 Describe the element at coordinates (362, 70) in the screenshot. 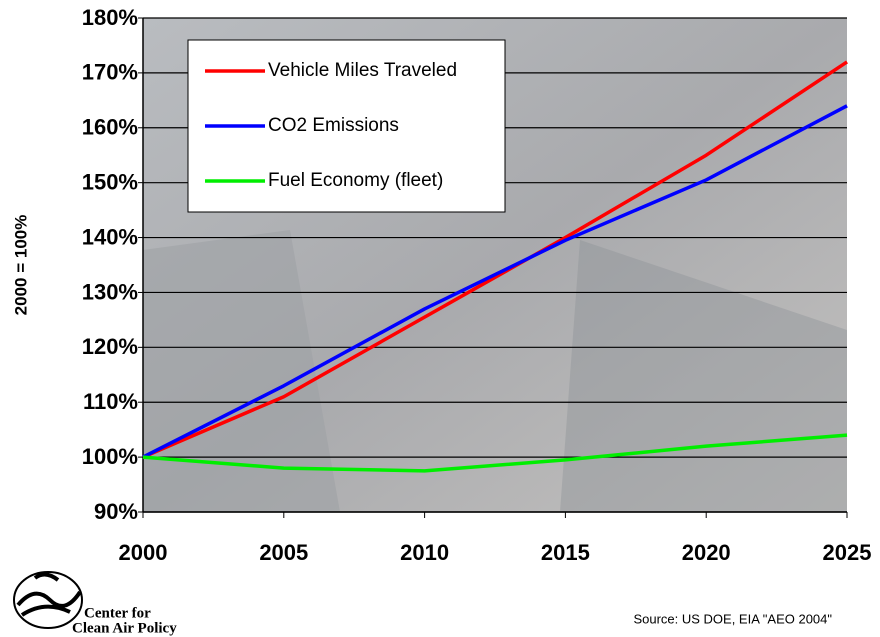

I see `legend-label: Vehicle Miles Traveled` at that location.